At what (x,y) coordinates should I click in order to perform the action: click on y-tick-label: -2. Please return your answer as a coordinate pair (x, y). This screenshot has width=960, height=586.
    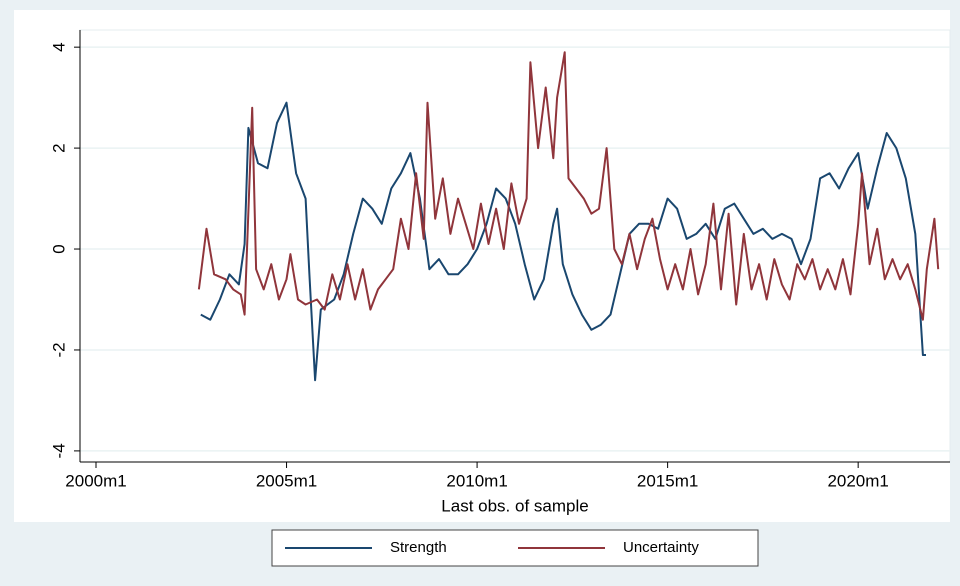
    Looking at the image, I should click on (58, 349).